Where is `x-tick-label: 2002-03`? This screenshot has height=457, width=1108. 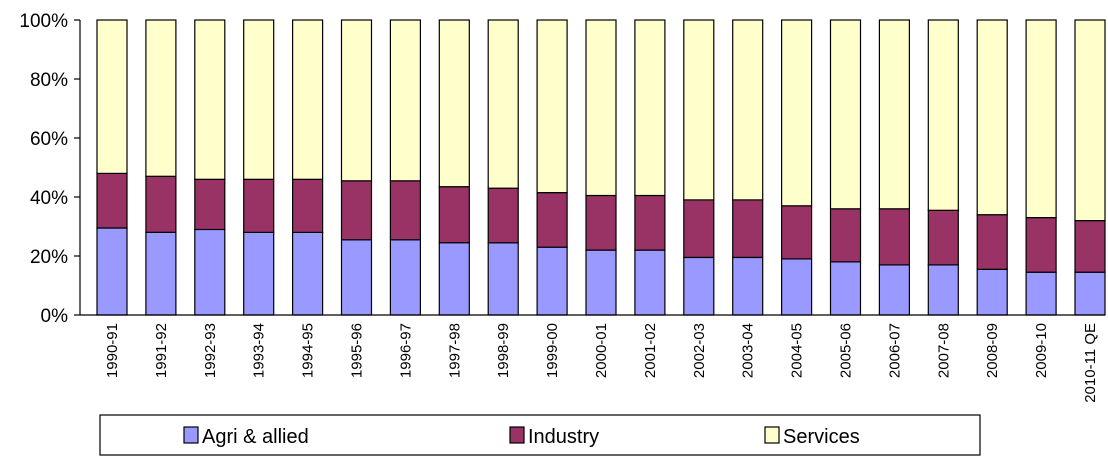 x-tick-label: 2002-03 is located at coordinates (699, 350).